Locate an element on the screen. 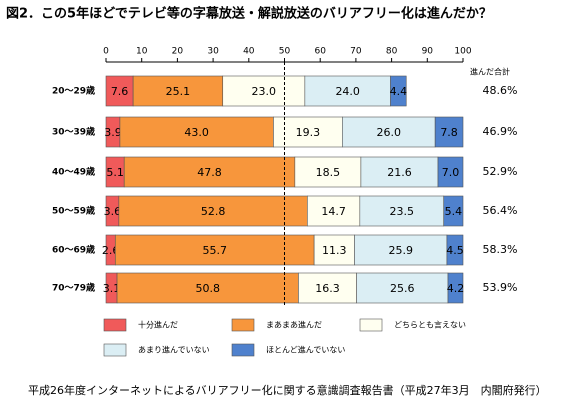  x-tick-label: 90 is located at coordinates (428, 52).